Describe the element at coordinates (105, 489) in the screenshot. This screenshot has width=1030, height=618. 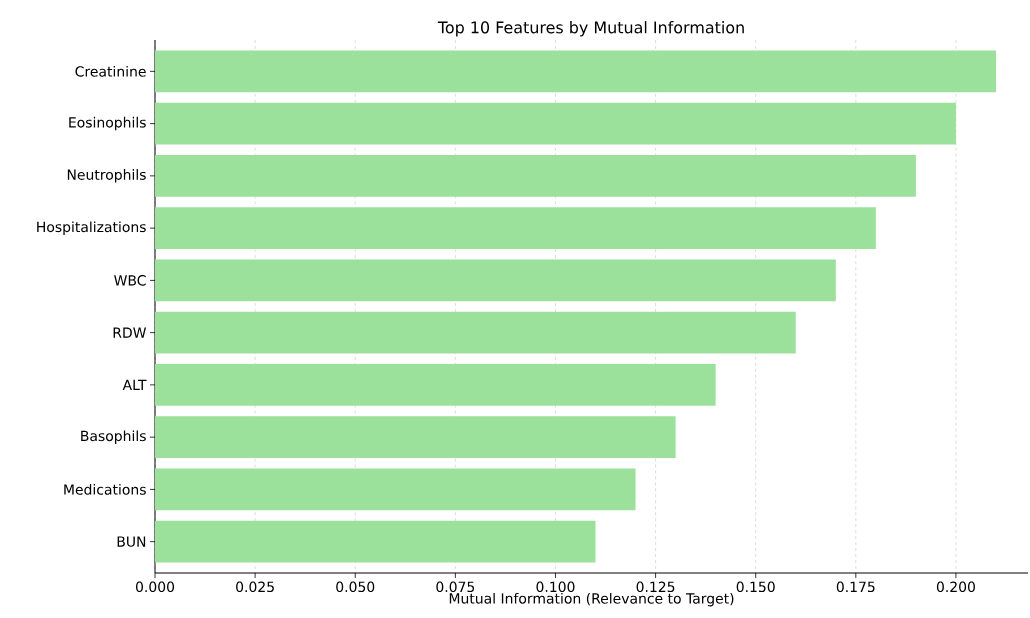
I see `y-tick-label: Medications` at that location.